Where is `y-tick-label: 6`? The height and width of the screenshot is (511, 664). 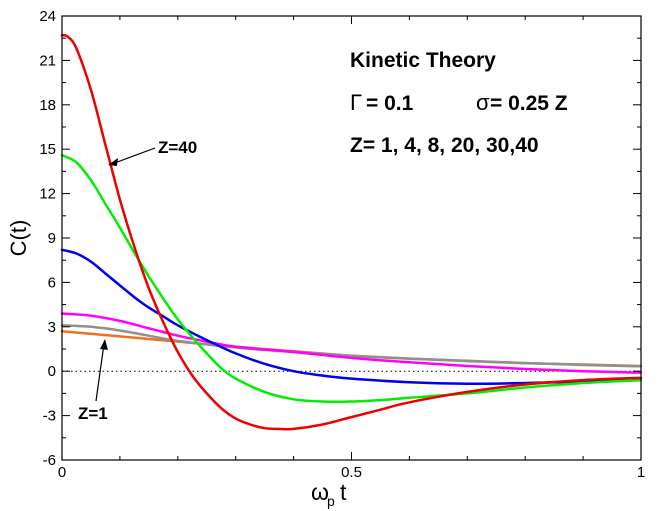 y-tick-label: 6 is located at coordinates (52, 282).